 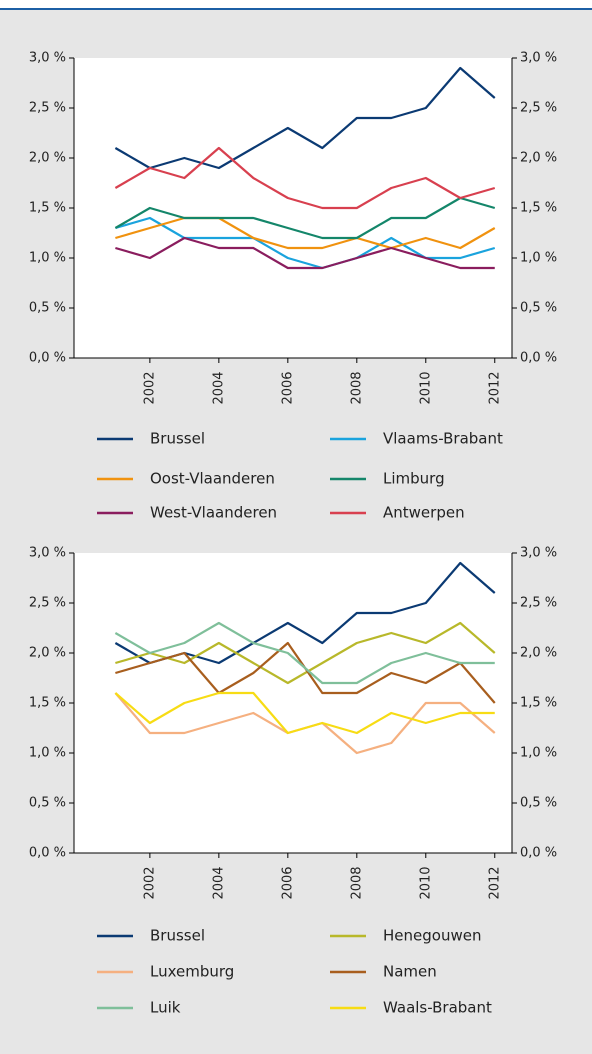 What do you see at coordinates (414, 479) in the screenshot?
I see `legend-label: Limburg` at bounding box center [414, 479].